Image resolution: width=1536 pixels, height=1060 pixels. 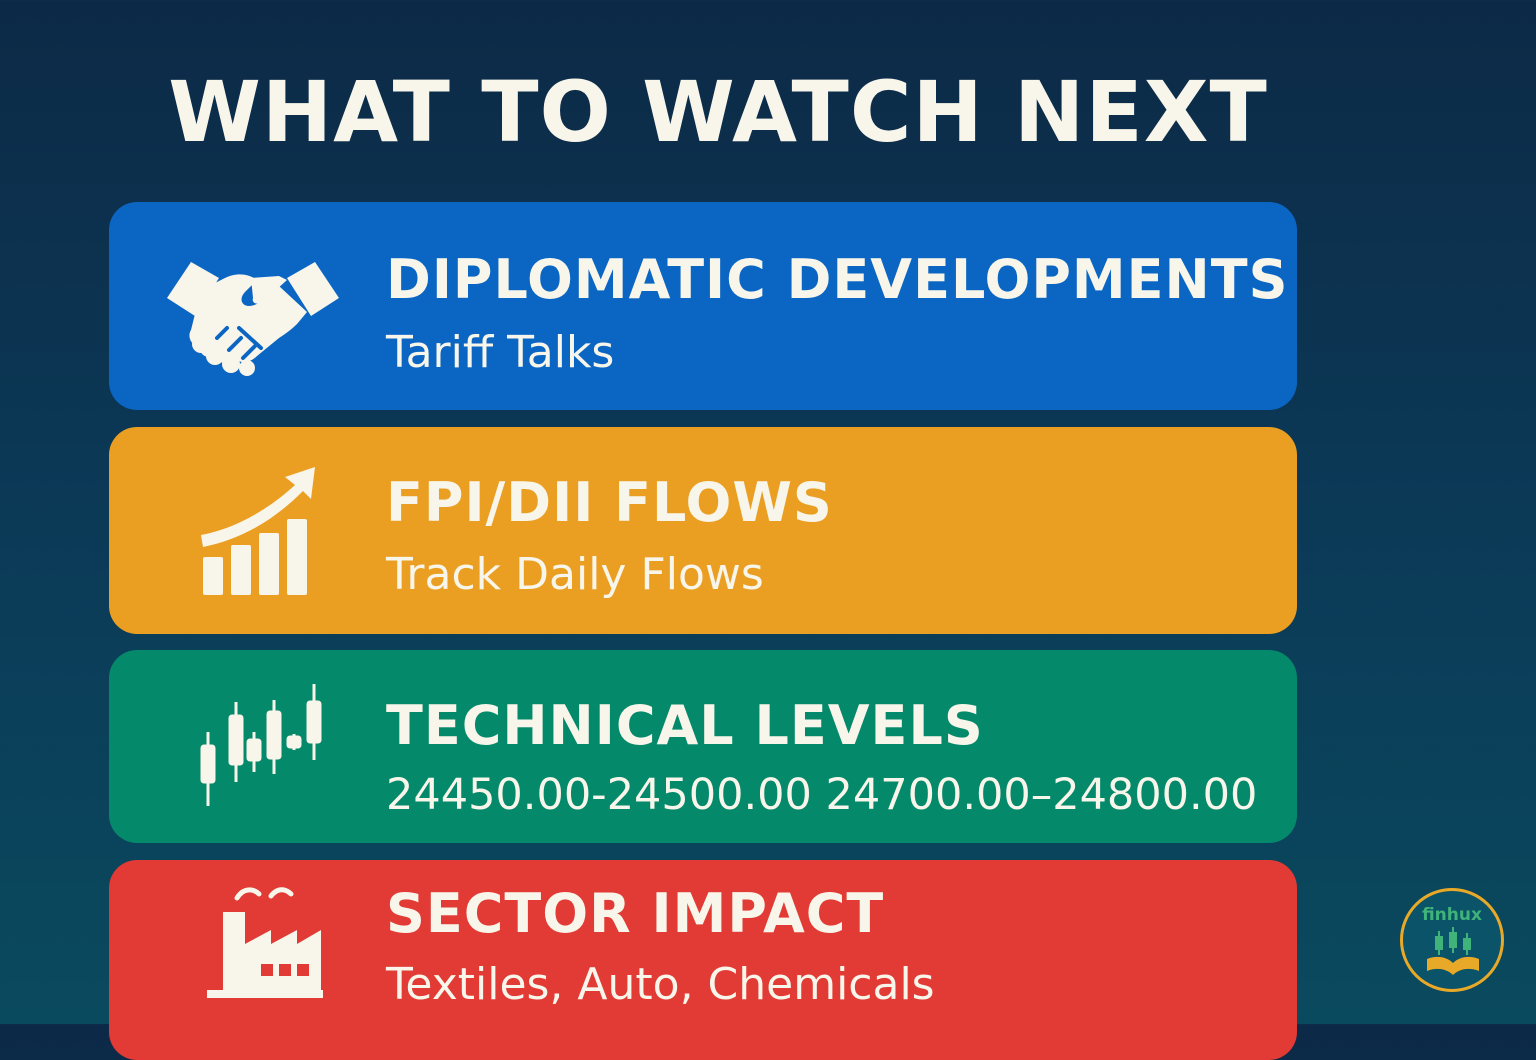 I want to click on candlestick-book-logo-icon, so click(x=1453, y=951).